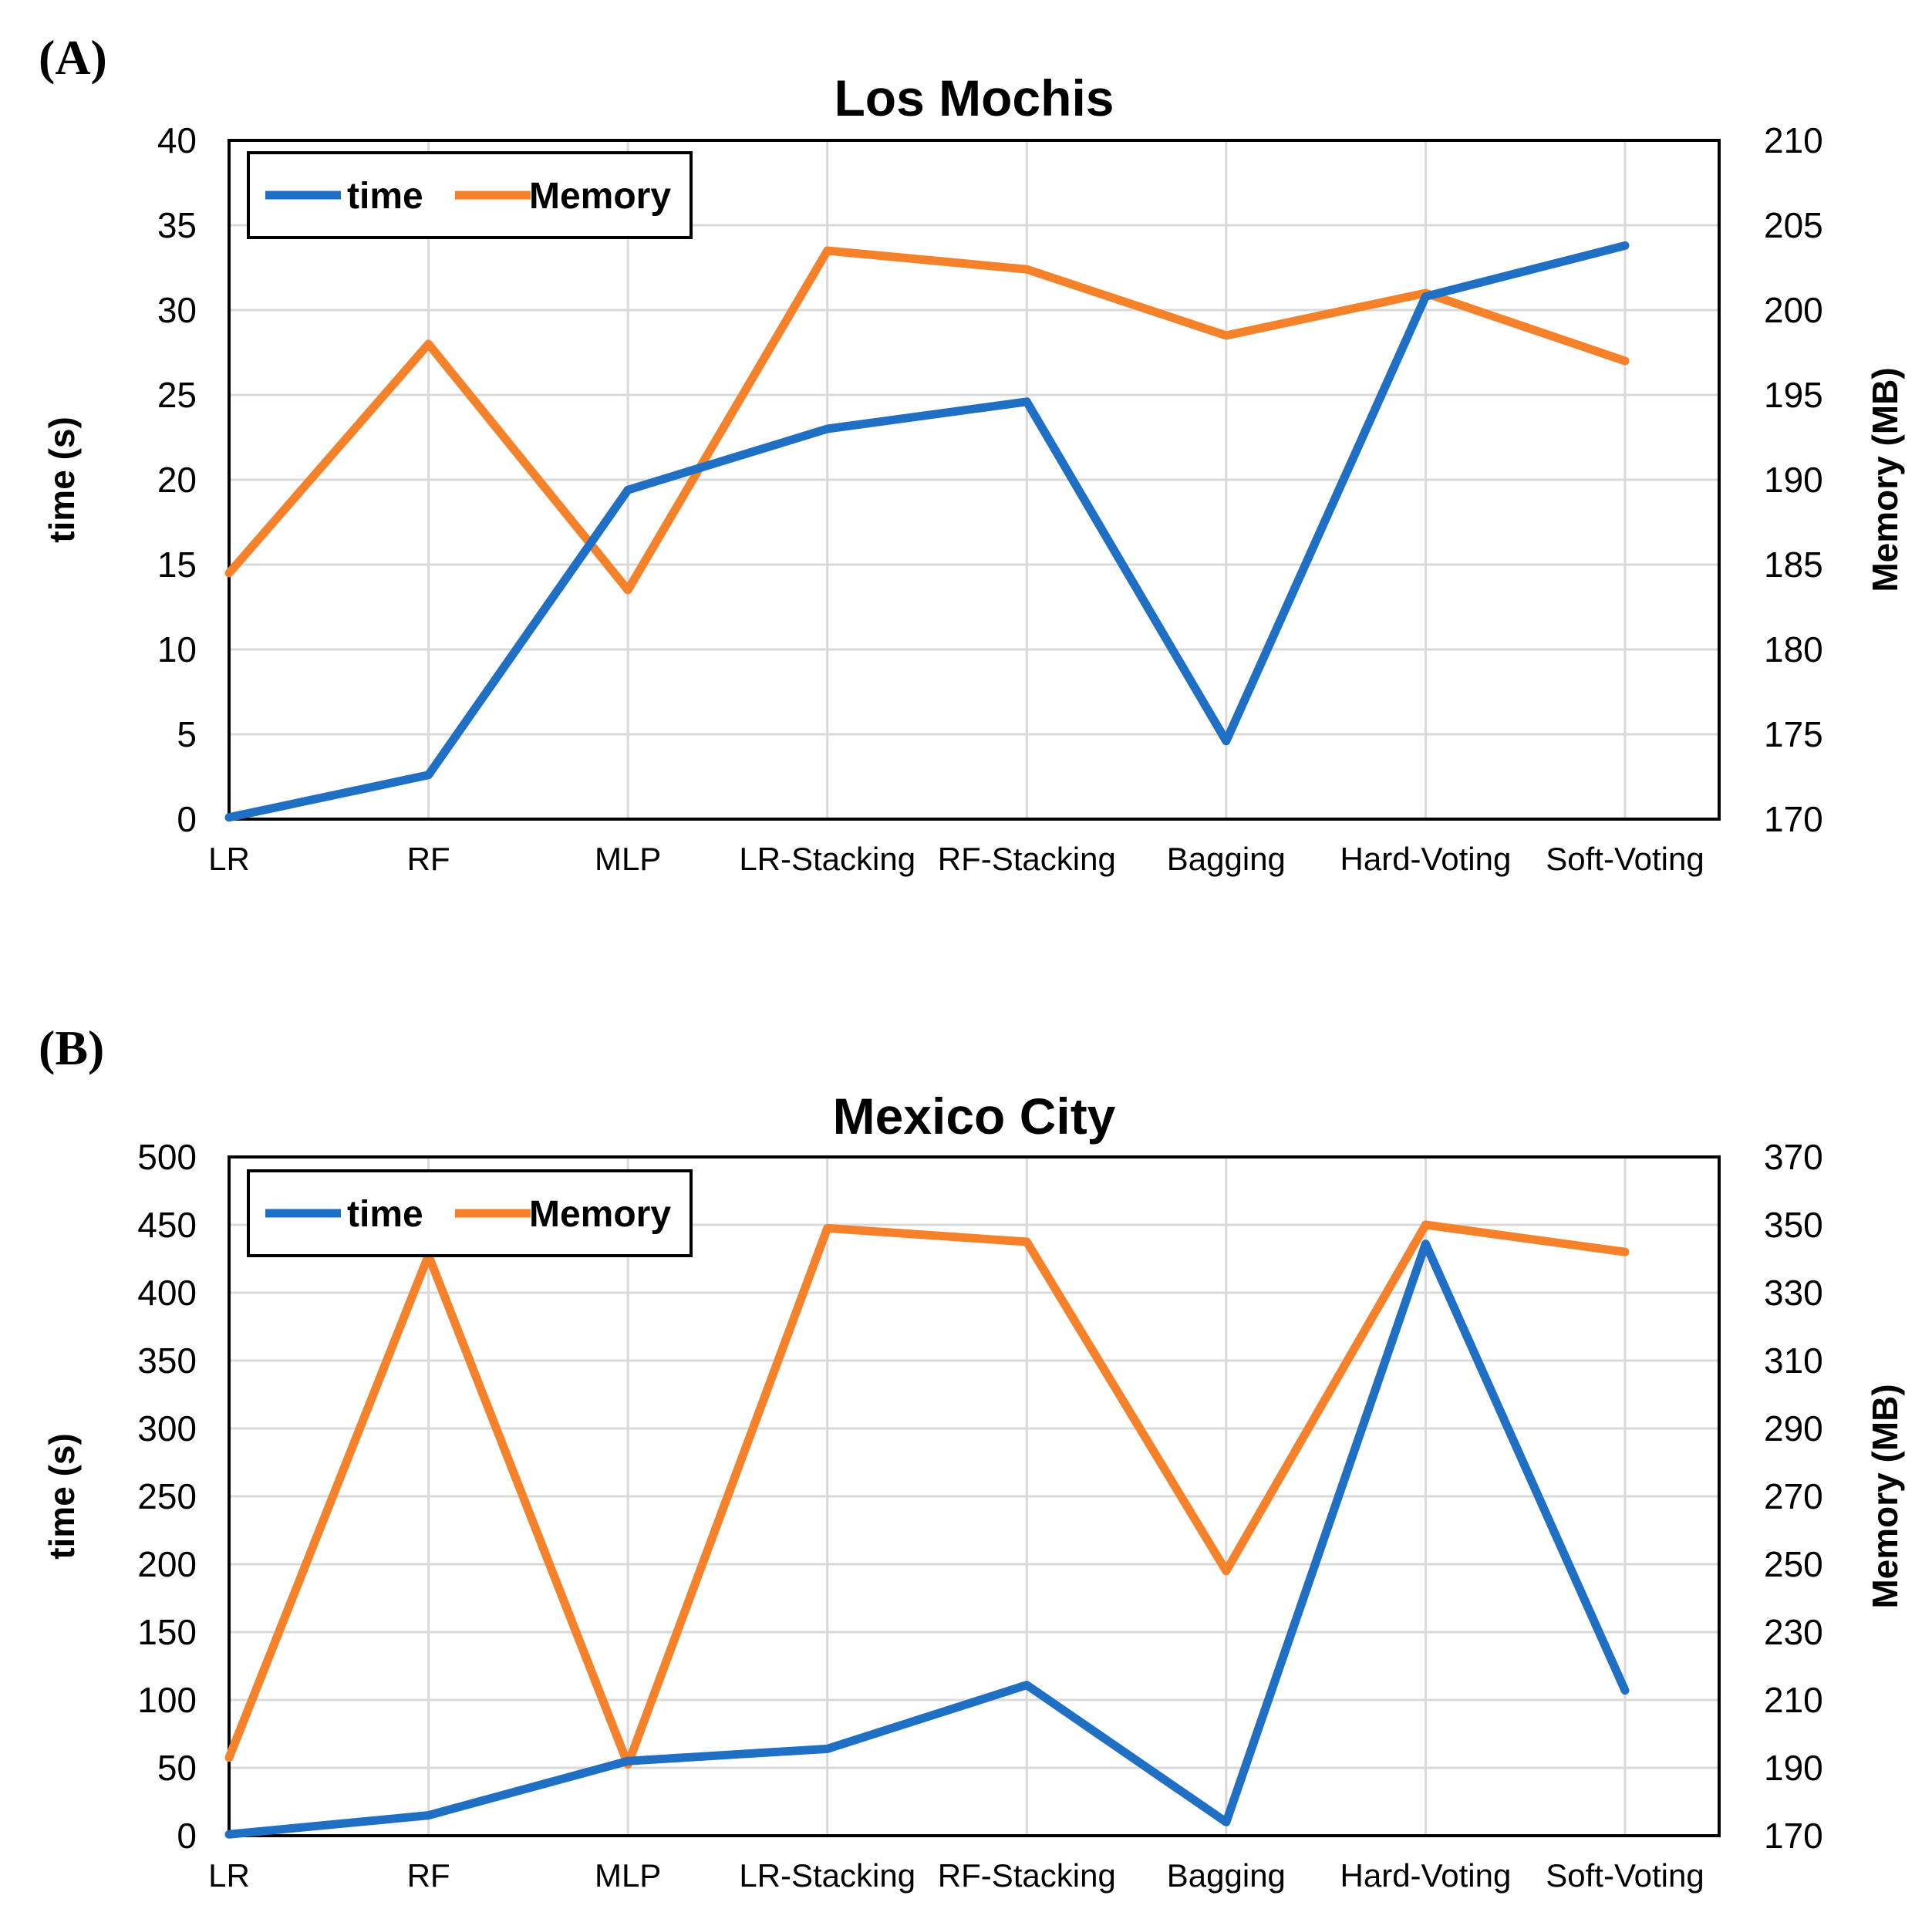 The height and width of the screenshot is (1919, 1932). I want to click on y2-tick-label: 370, so click(1793, 1157).